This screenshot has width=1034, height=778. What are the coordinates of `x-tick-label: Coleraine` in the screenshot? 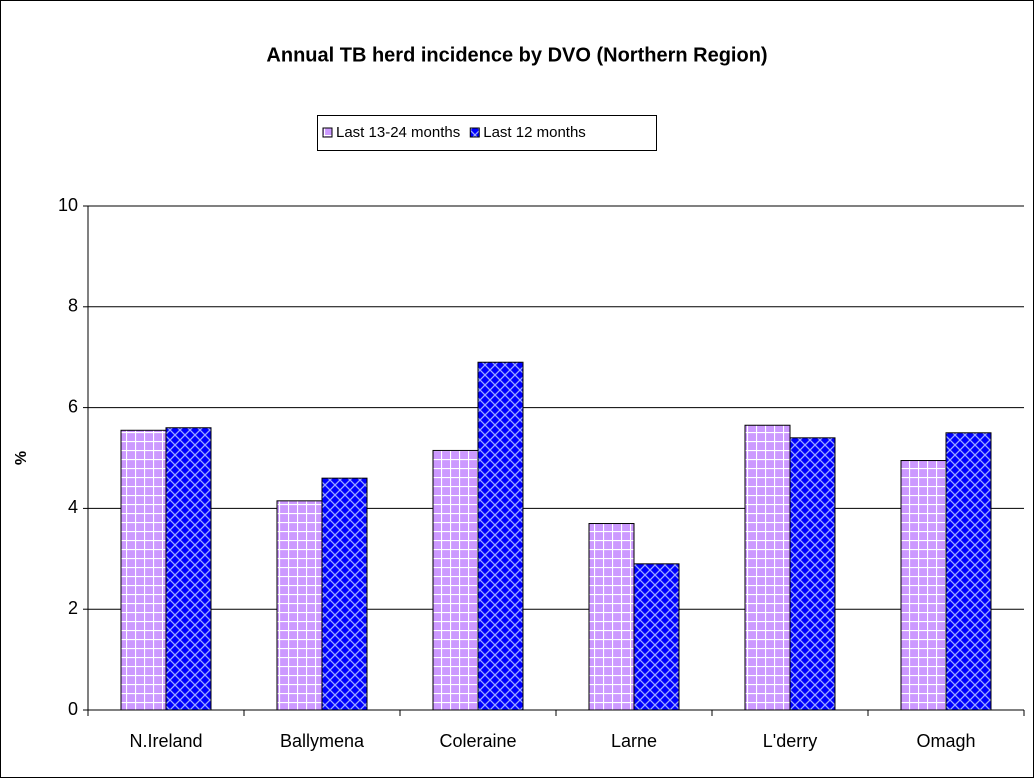 It's located at (477, 741).